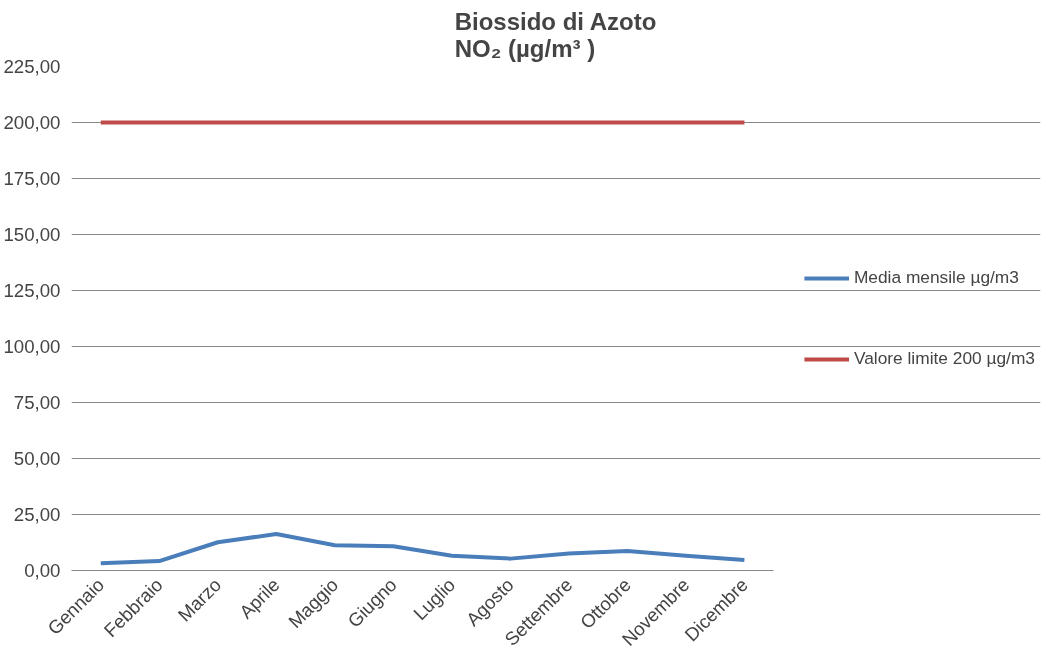  I want to click on y-tick-label: 25,00, so click(37, 514).